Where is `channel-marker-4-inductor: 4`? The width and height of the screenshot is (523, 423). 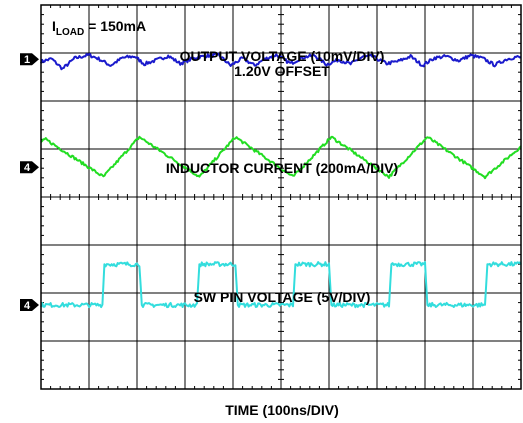
channel-marker-4-inductor: 4 is located at coordinates (29, 167).